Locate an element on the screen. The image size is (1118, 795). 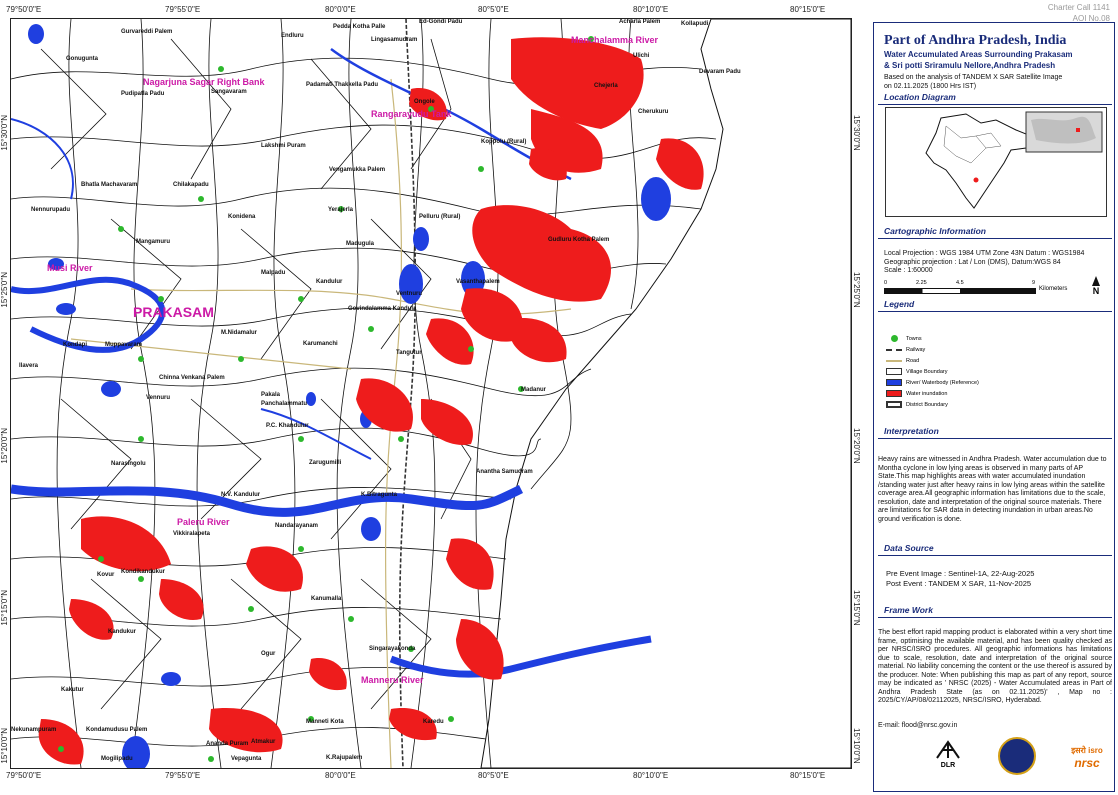
place-label: Mogilipadu is located at coordinates (117, 759).